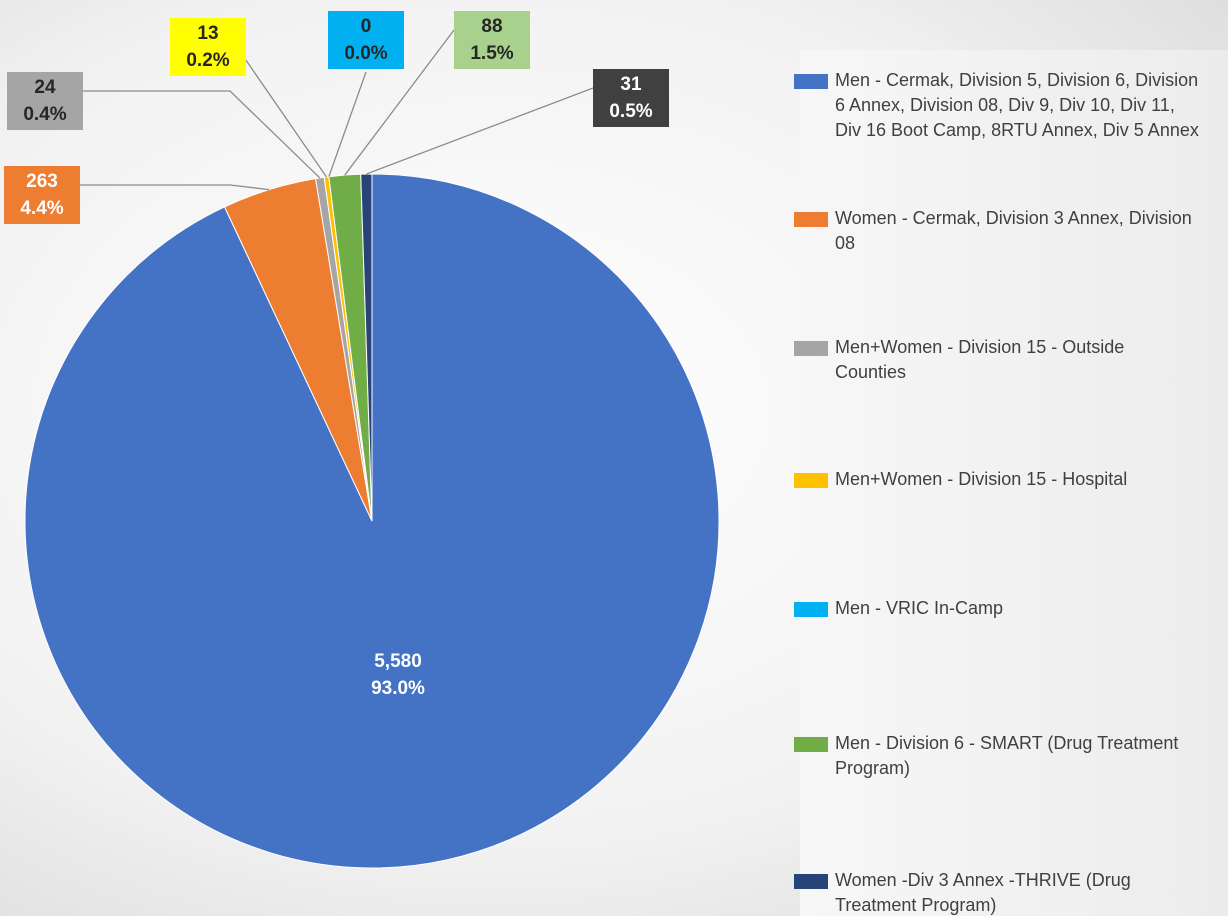  Describe the element at coordinates (44, 114) in the screenshot. I see `data-label-percent: 0.4%` at that location.